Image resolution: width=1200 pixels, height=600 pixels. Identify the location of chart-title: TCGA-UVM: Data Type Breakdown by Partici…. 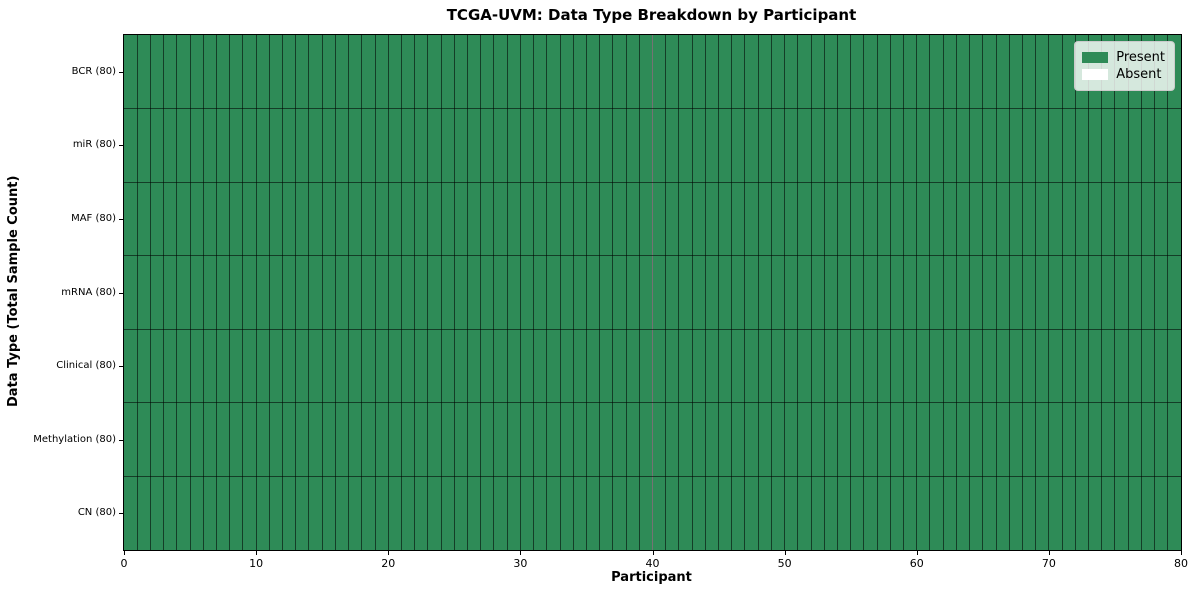
(651, 15).